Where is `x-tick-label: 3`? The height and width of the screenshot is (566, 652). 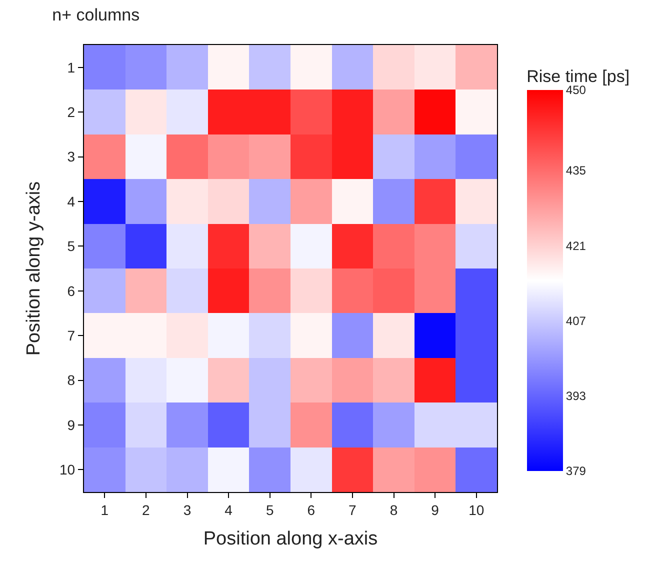
x-tick-label: 3 is located at coordinates (187, 510).